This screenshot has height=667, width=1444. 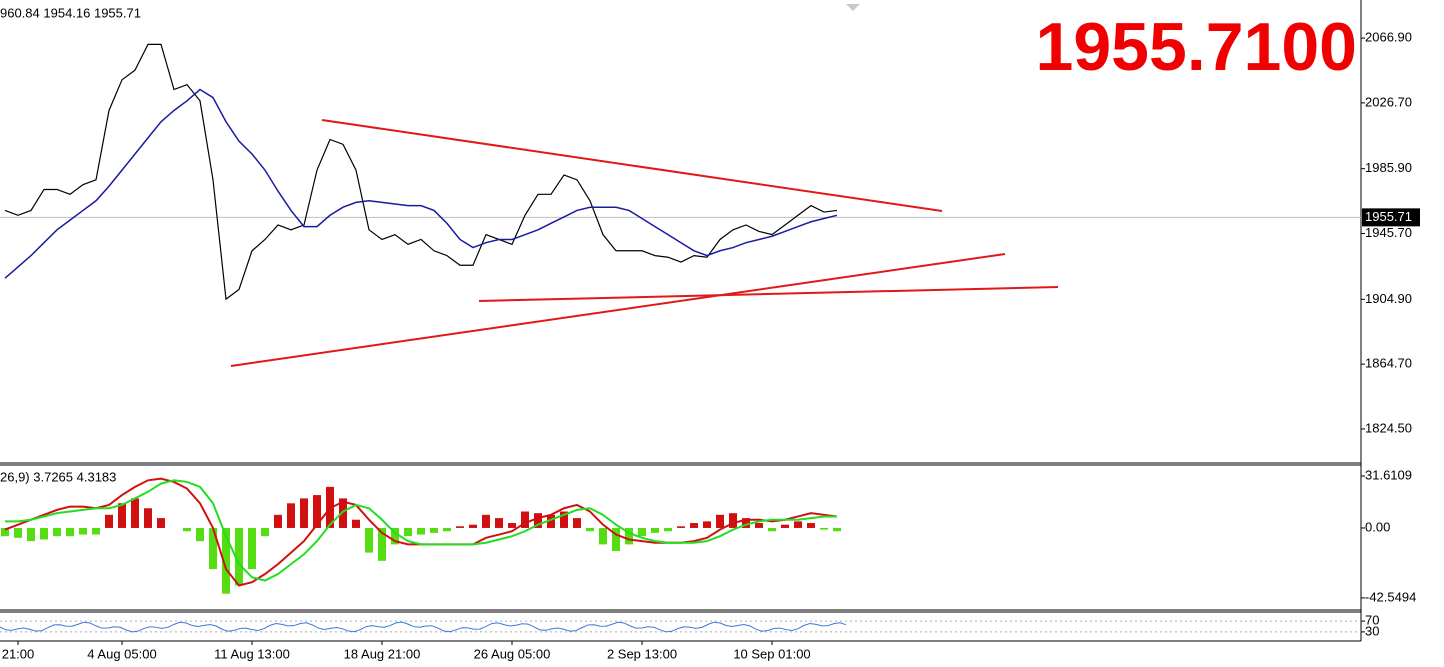 I want to click on x-tick-label: 2 Sep 13:00, so click(x=642, y=653).